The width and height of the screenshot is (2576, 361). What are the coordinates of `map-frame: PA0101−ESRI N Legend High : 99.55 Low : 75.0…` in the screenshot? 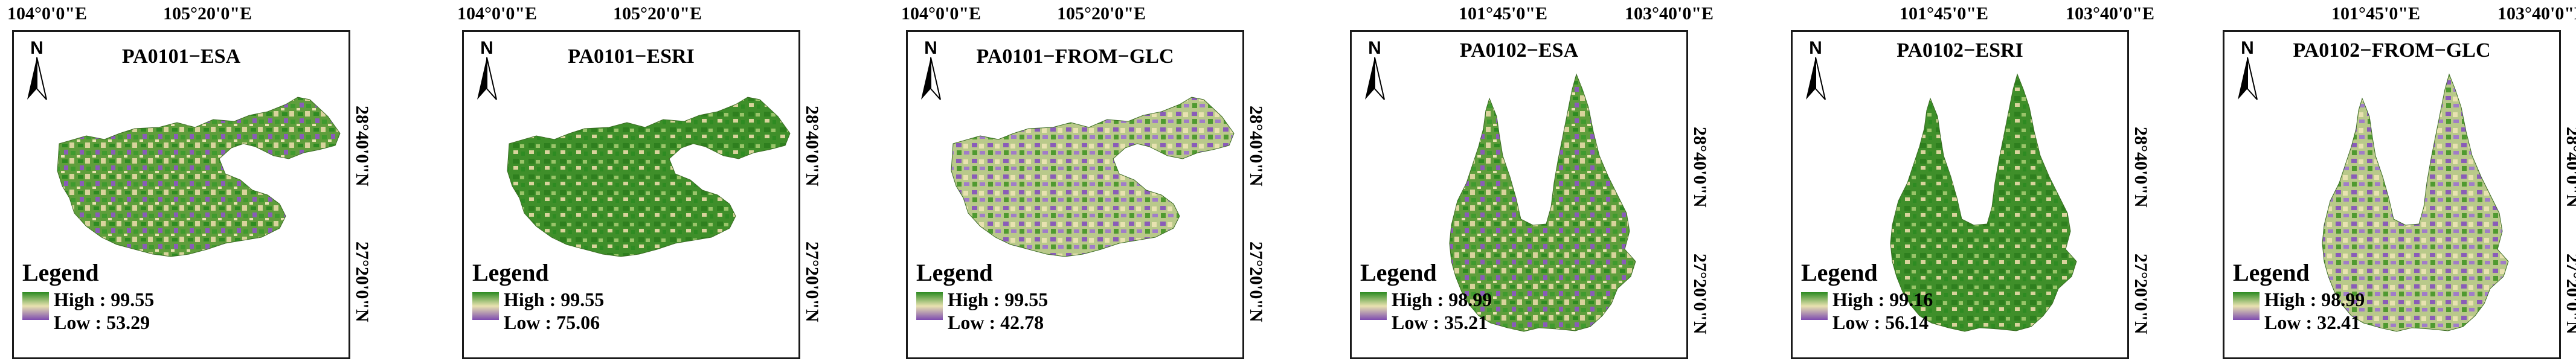 It's located at (631, 194).